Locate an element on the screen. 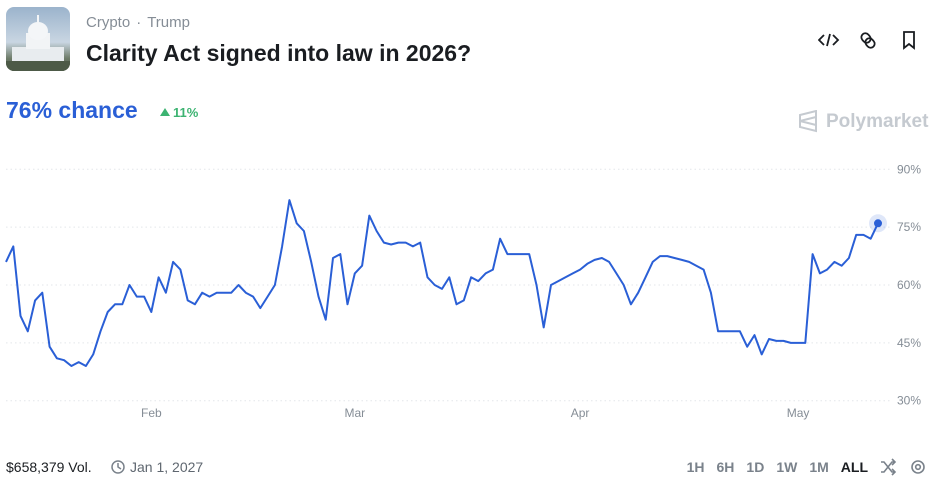  capitol-illustration is located at coordinates (38, 43).